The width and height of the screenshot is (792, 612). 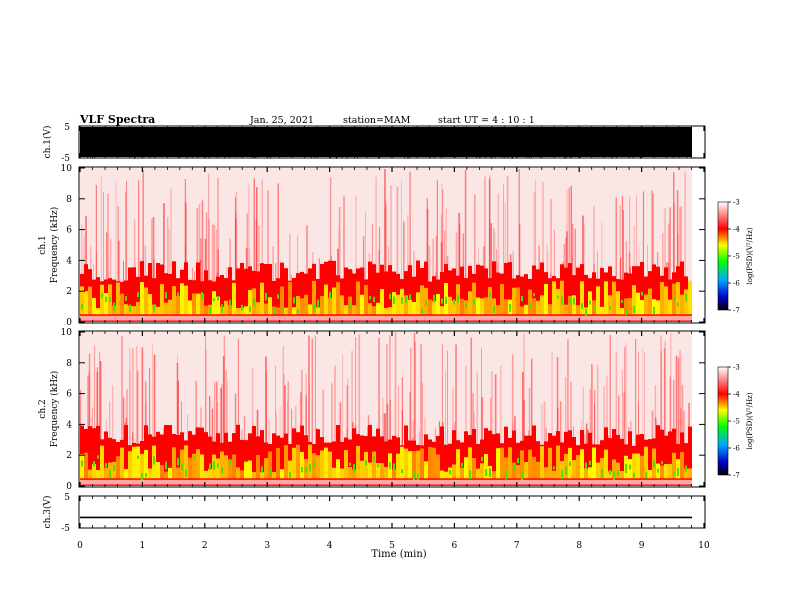 I want to click on freq-tick-label: 10, so click(x=67, y=169).